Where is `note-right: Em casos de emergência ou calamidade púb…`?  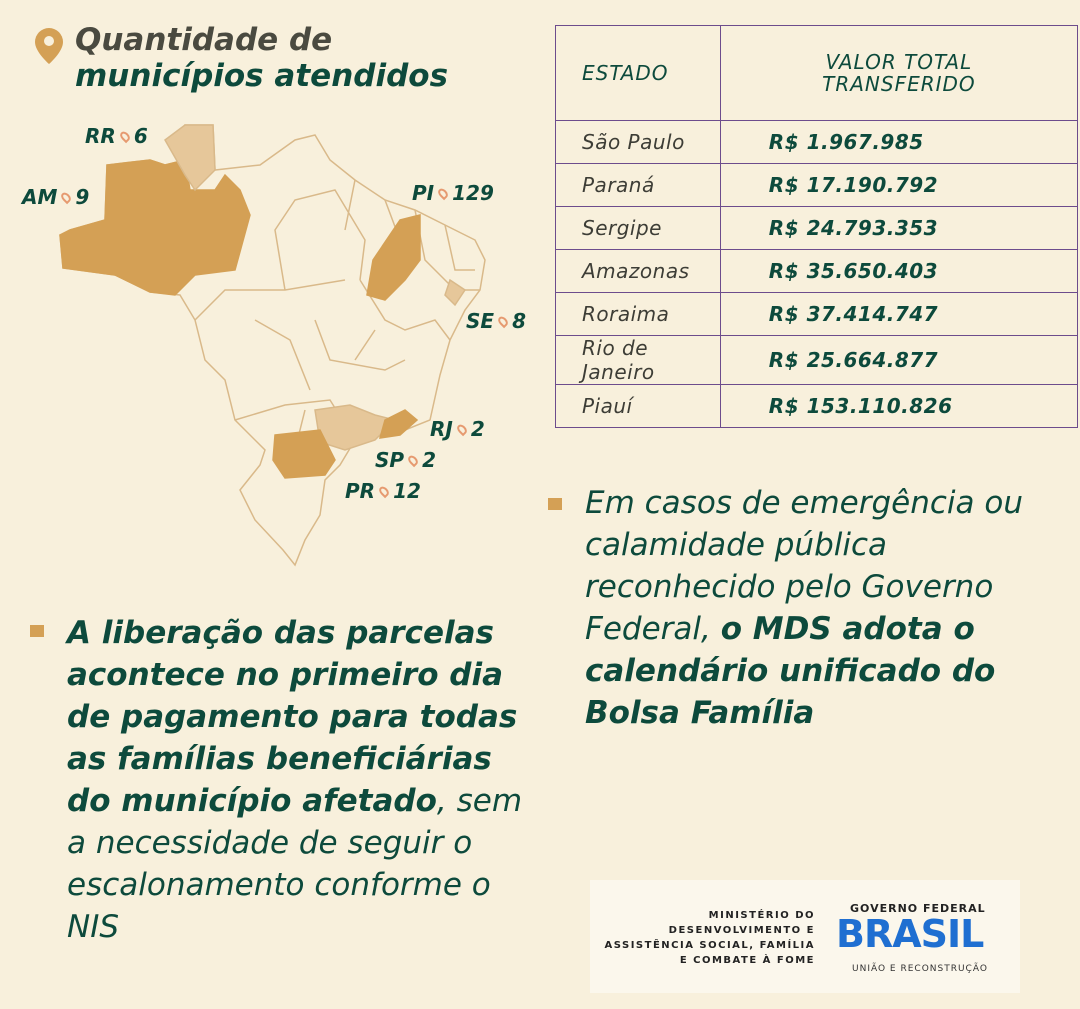 note-right: Em casos de emergência ou calamidade púb… is located at coordinates (815, 608).